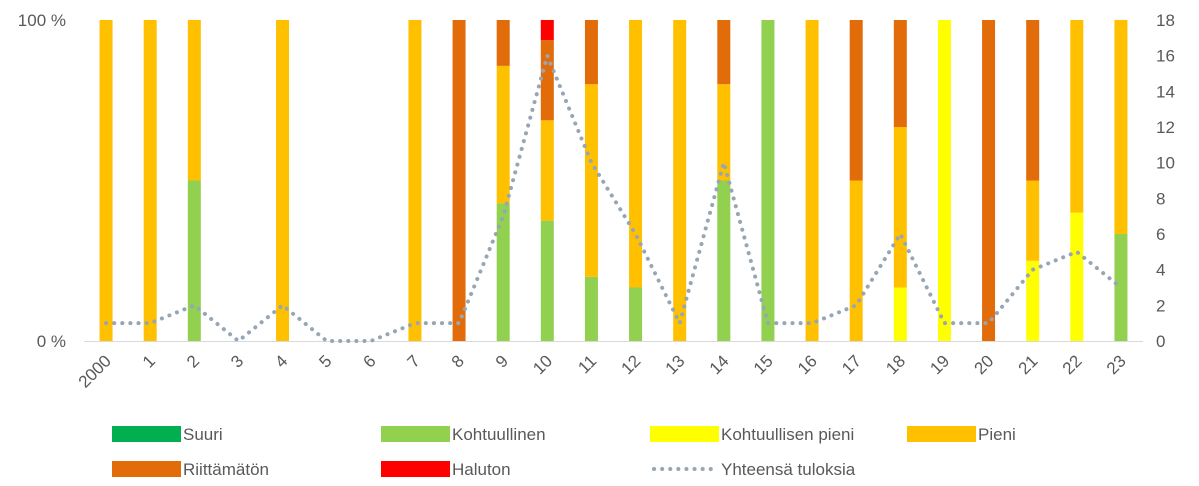  I want to click on right-tick-label: 14, so click(1165, 91).